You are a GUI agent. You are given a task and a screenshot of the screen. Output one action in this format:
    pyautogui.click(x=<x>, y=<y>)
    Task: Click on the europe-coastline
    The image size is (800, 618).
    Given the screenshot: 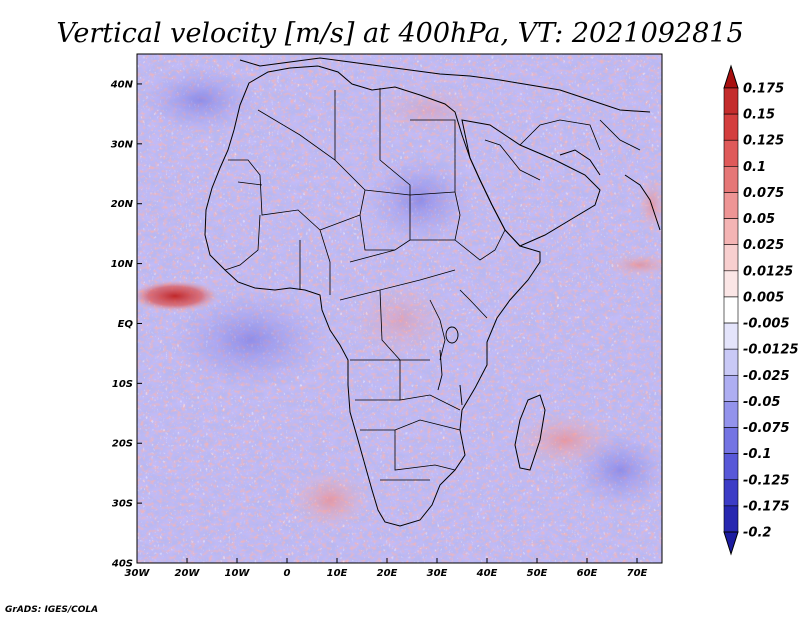 What is the action you would take?
    pyautogui.click(x=445, y=85)
    